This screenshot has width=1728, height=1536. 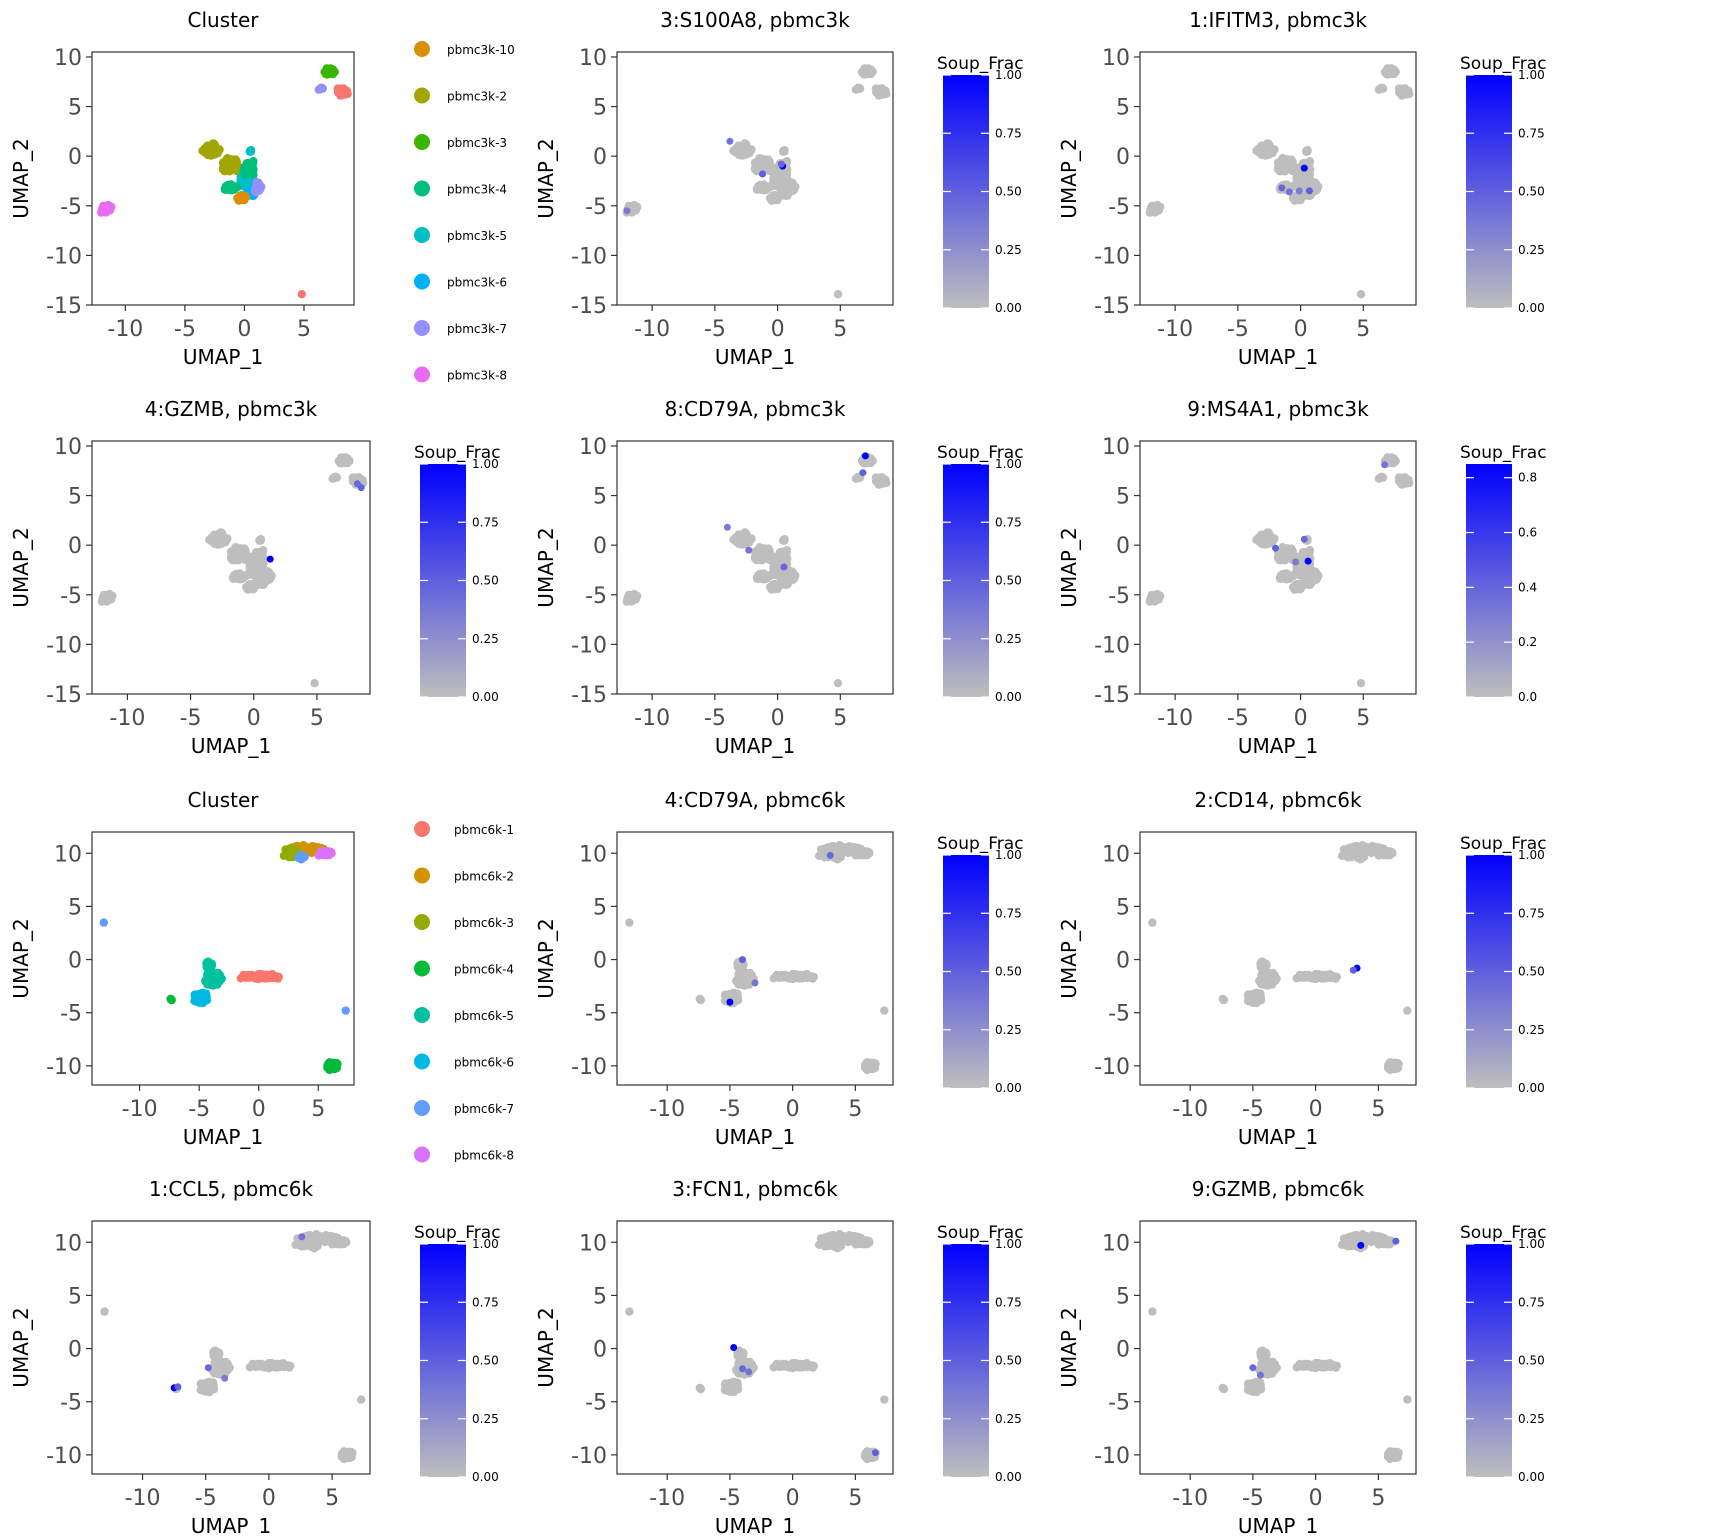 What do you see at coordinates (481, 50) in the screenshot?
I see `legend-label: pbmc3k-10` at bounding box center [481, 50].